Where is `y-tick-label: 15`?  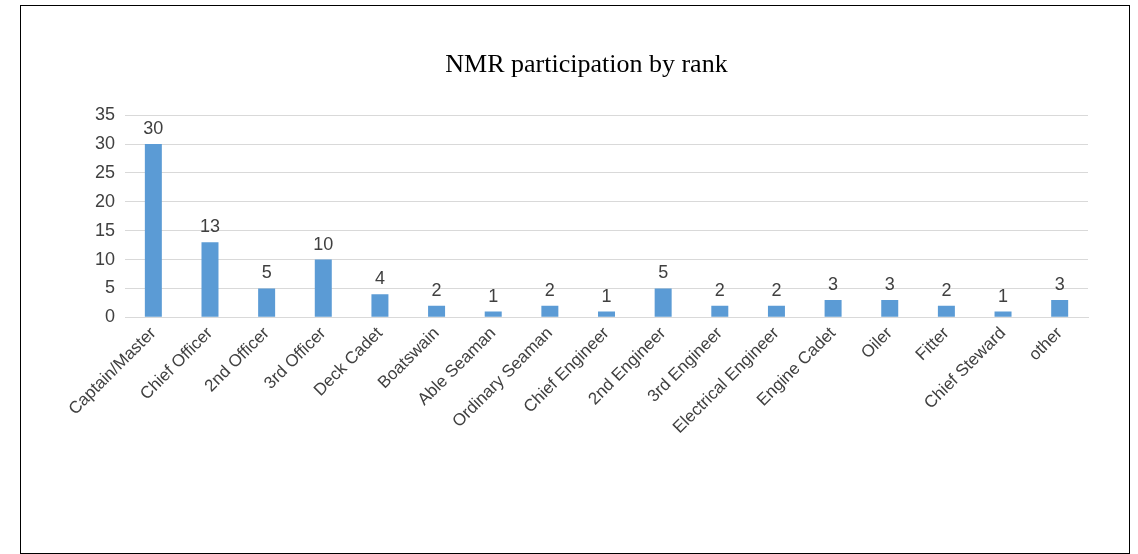 y-tick-label: 15 is located at coordinates (105, 229).